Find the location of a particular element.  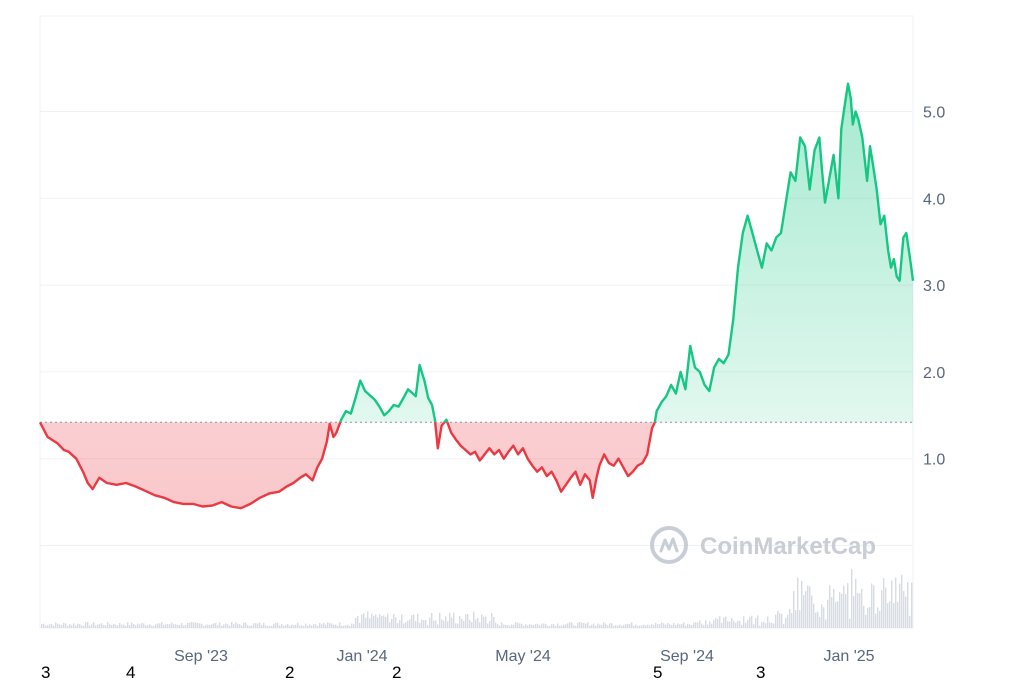

bottom-number: 5 is located at coordinates (658, 672).